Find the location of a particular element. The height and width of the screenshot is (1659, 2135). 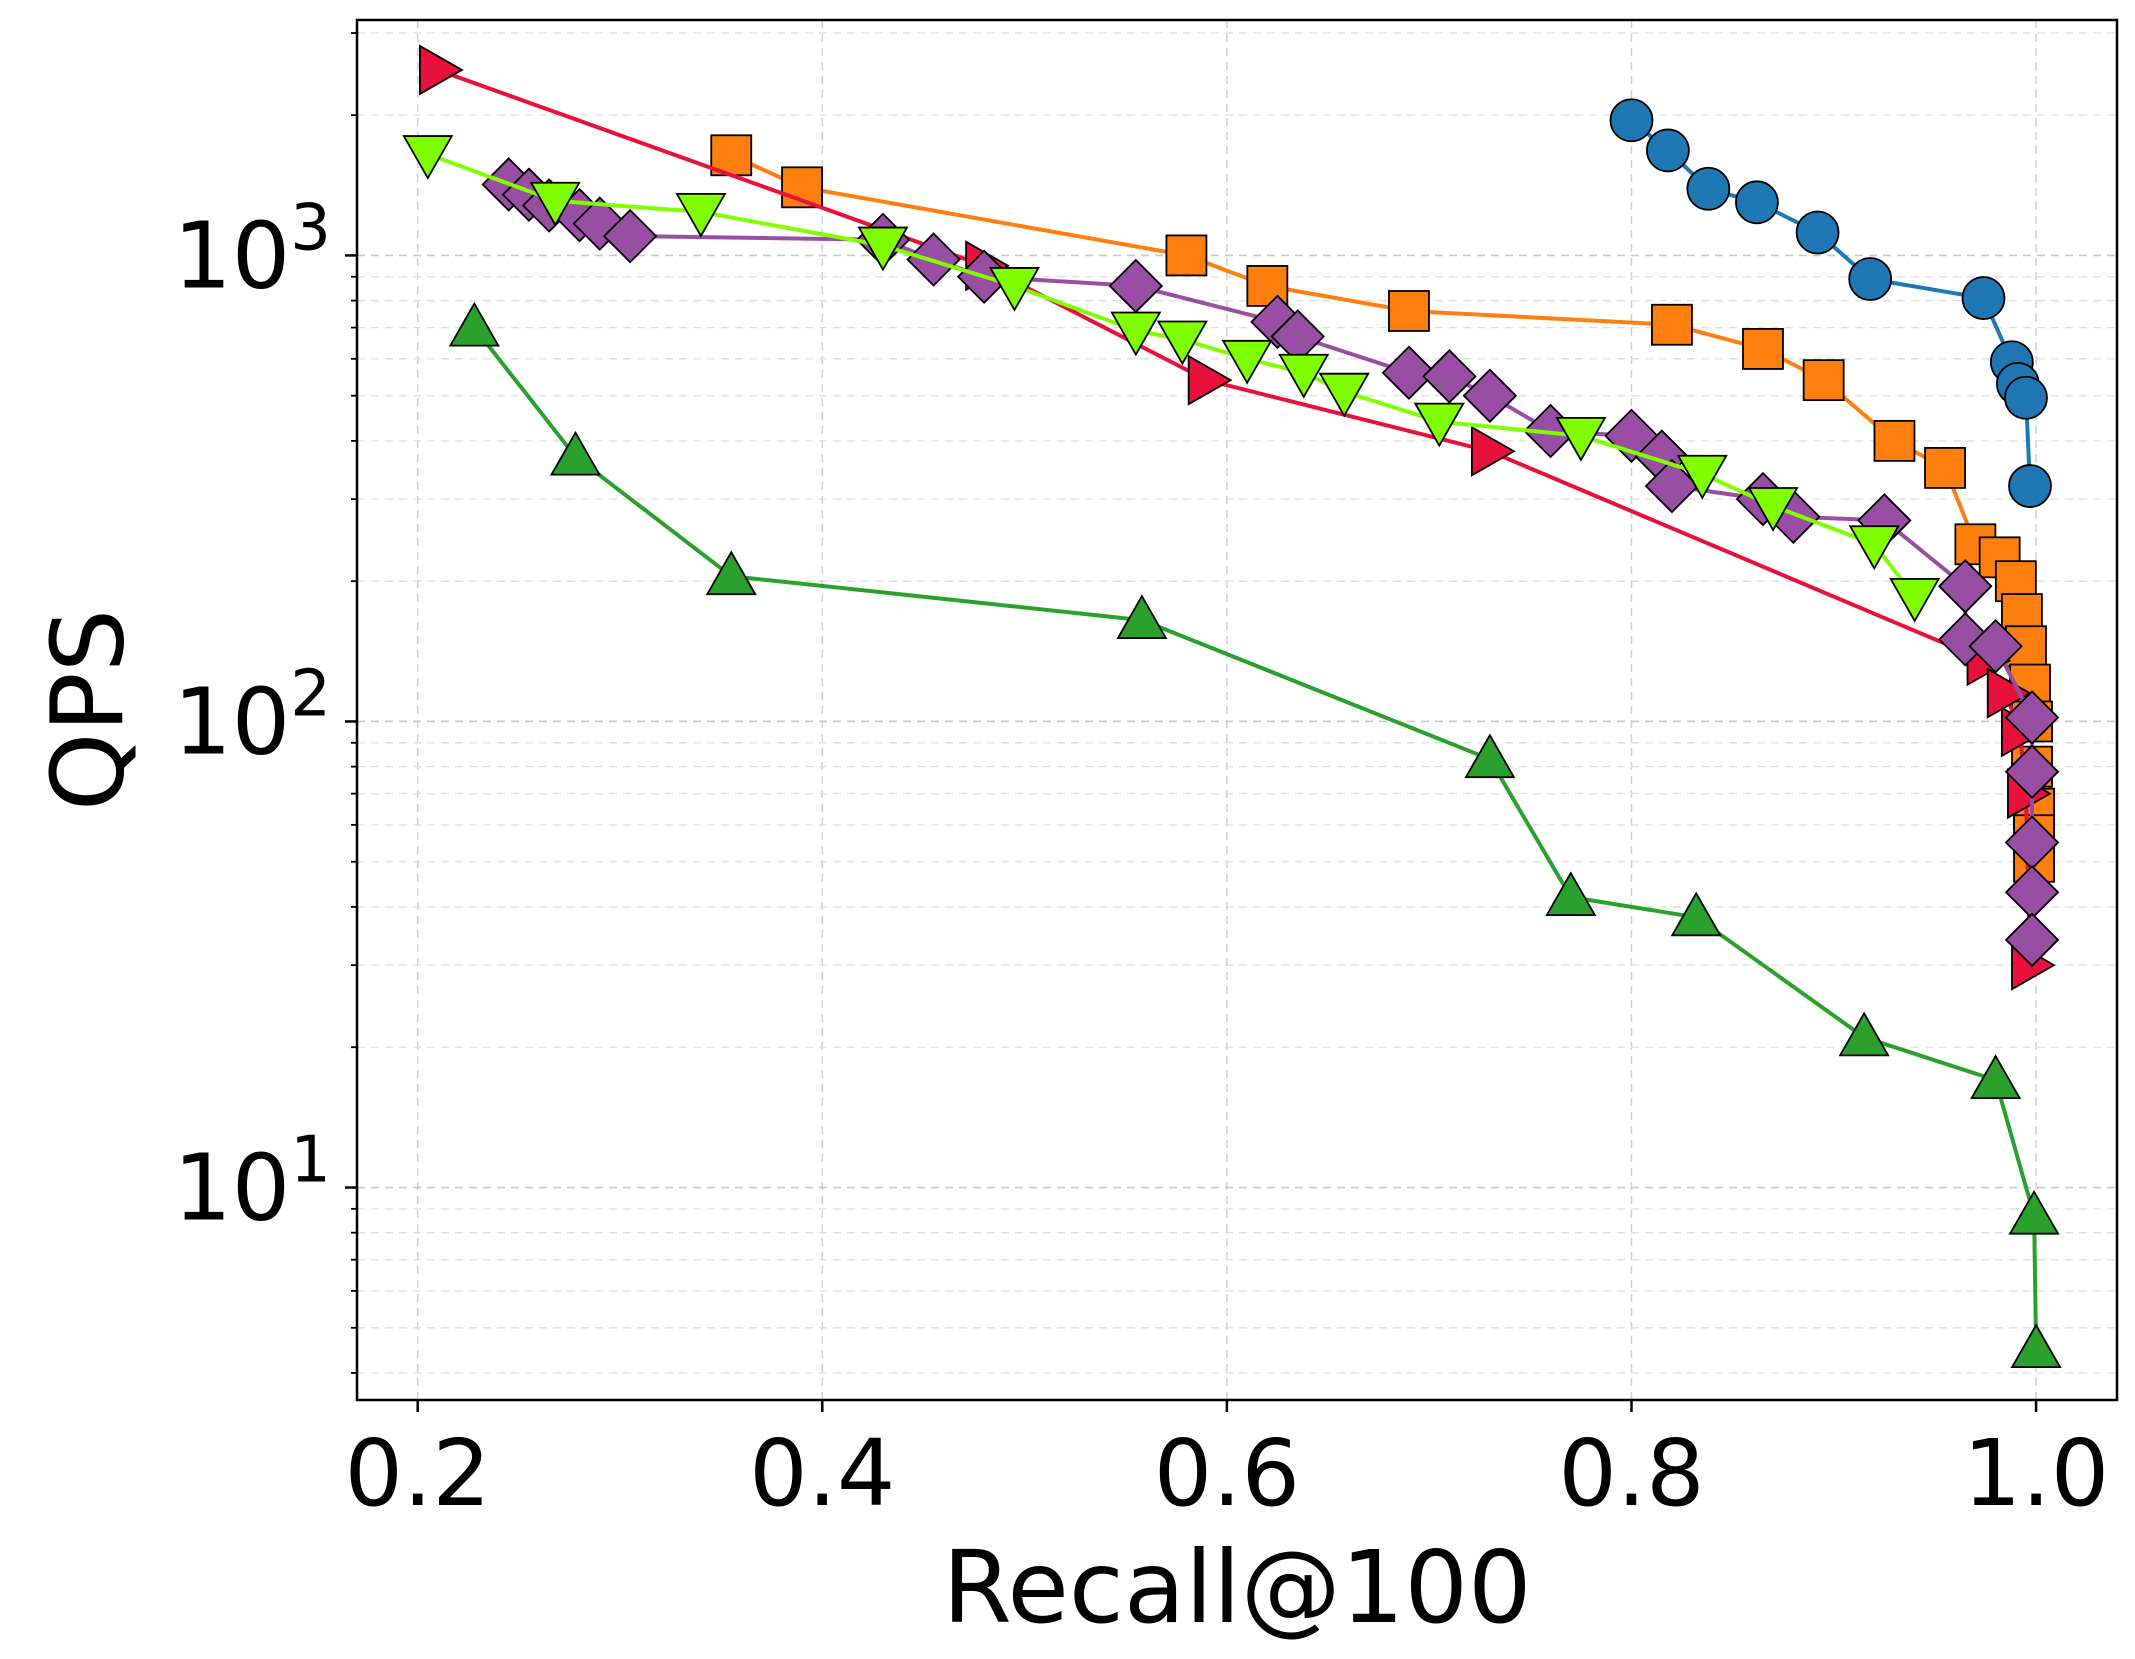

y-tick-label: 10¹ is located at coordinates (252, 1183).